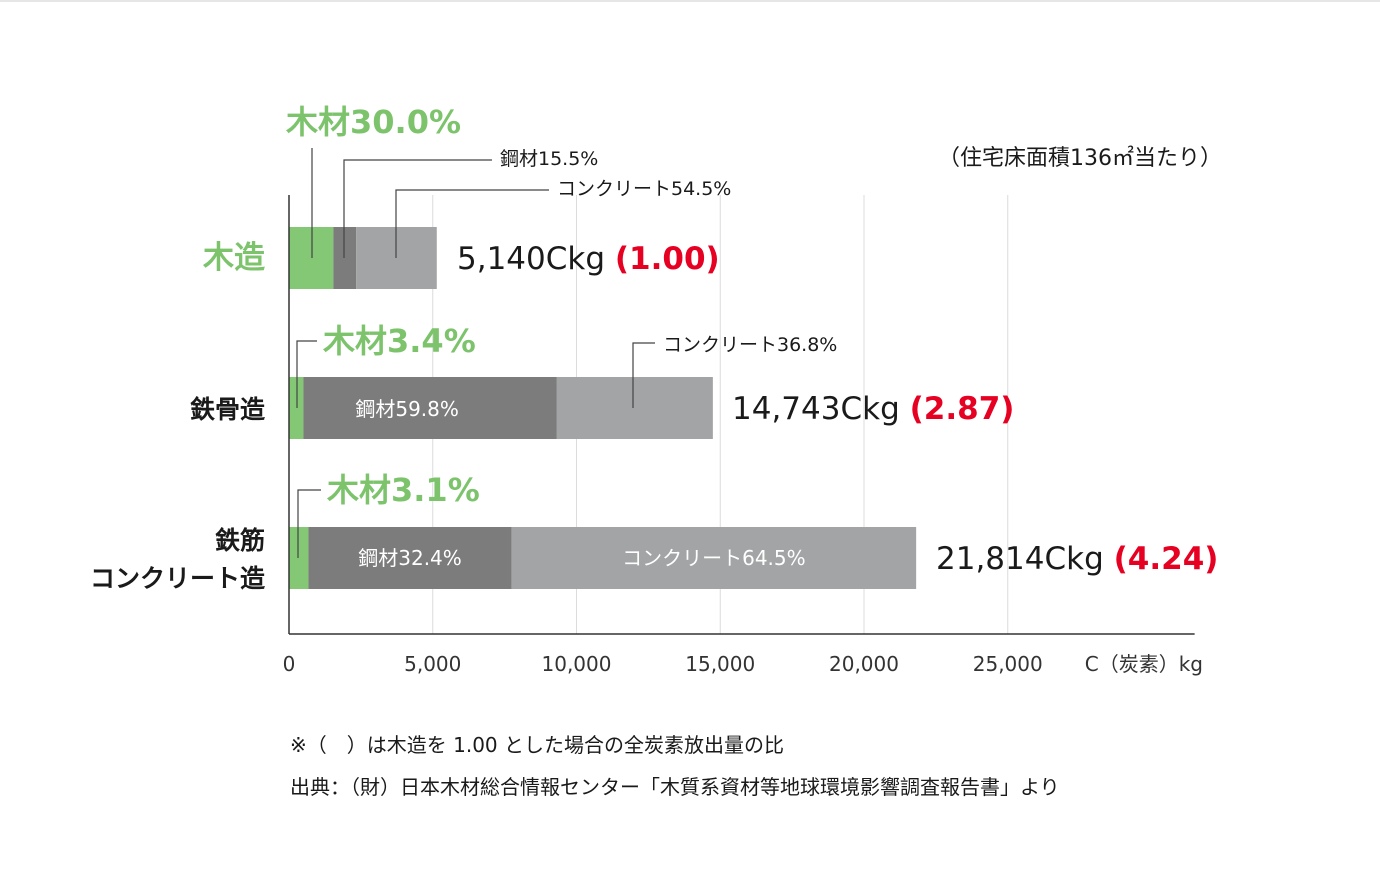  What do you see at coordinates (675, 787) in the screenshot?
I see `source-note: 出典：（財）日本木材総合情報センター「木質系資材等地球環境影響調査報告書」より` at bounding box center [675, 787].